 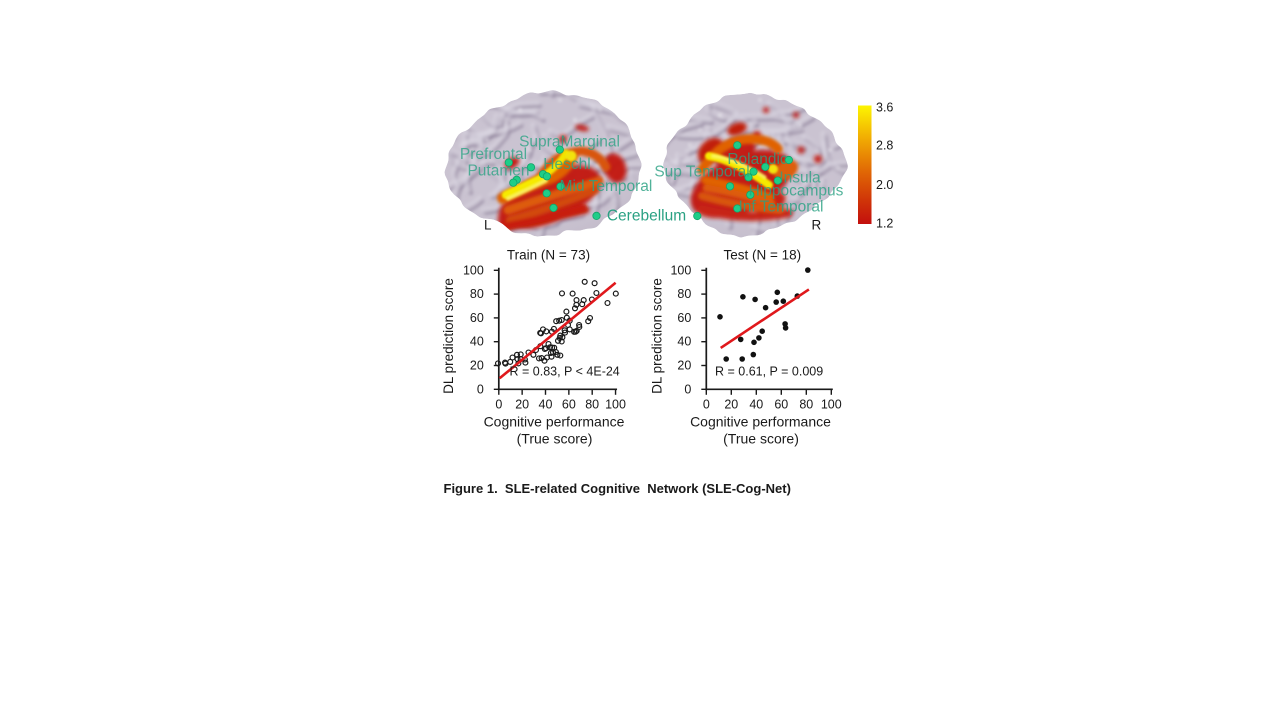 What do you see at coordinates (884, 108) in the screenshot?
I see `svg-text: 3.6` at bounding box center [884, 108].